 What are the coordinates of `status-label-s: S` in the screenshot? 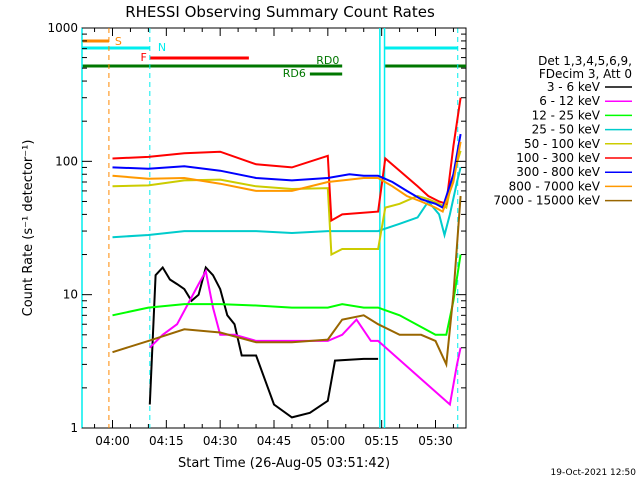 It's located at (118, 41).